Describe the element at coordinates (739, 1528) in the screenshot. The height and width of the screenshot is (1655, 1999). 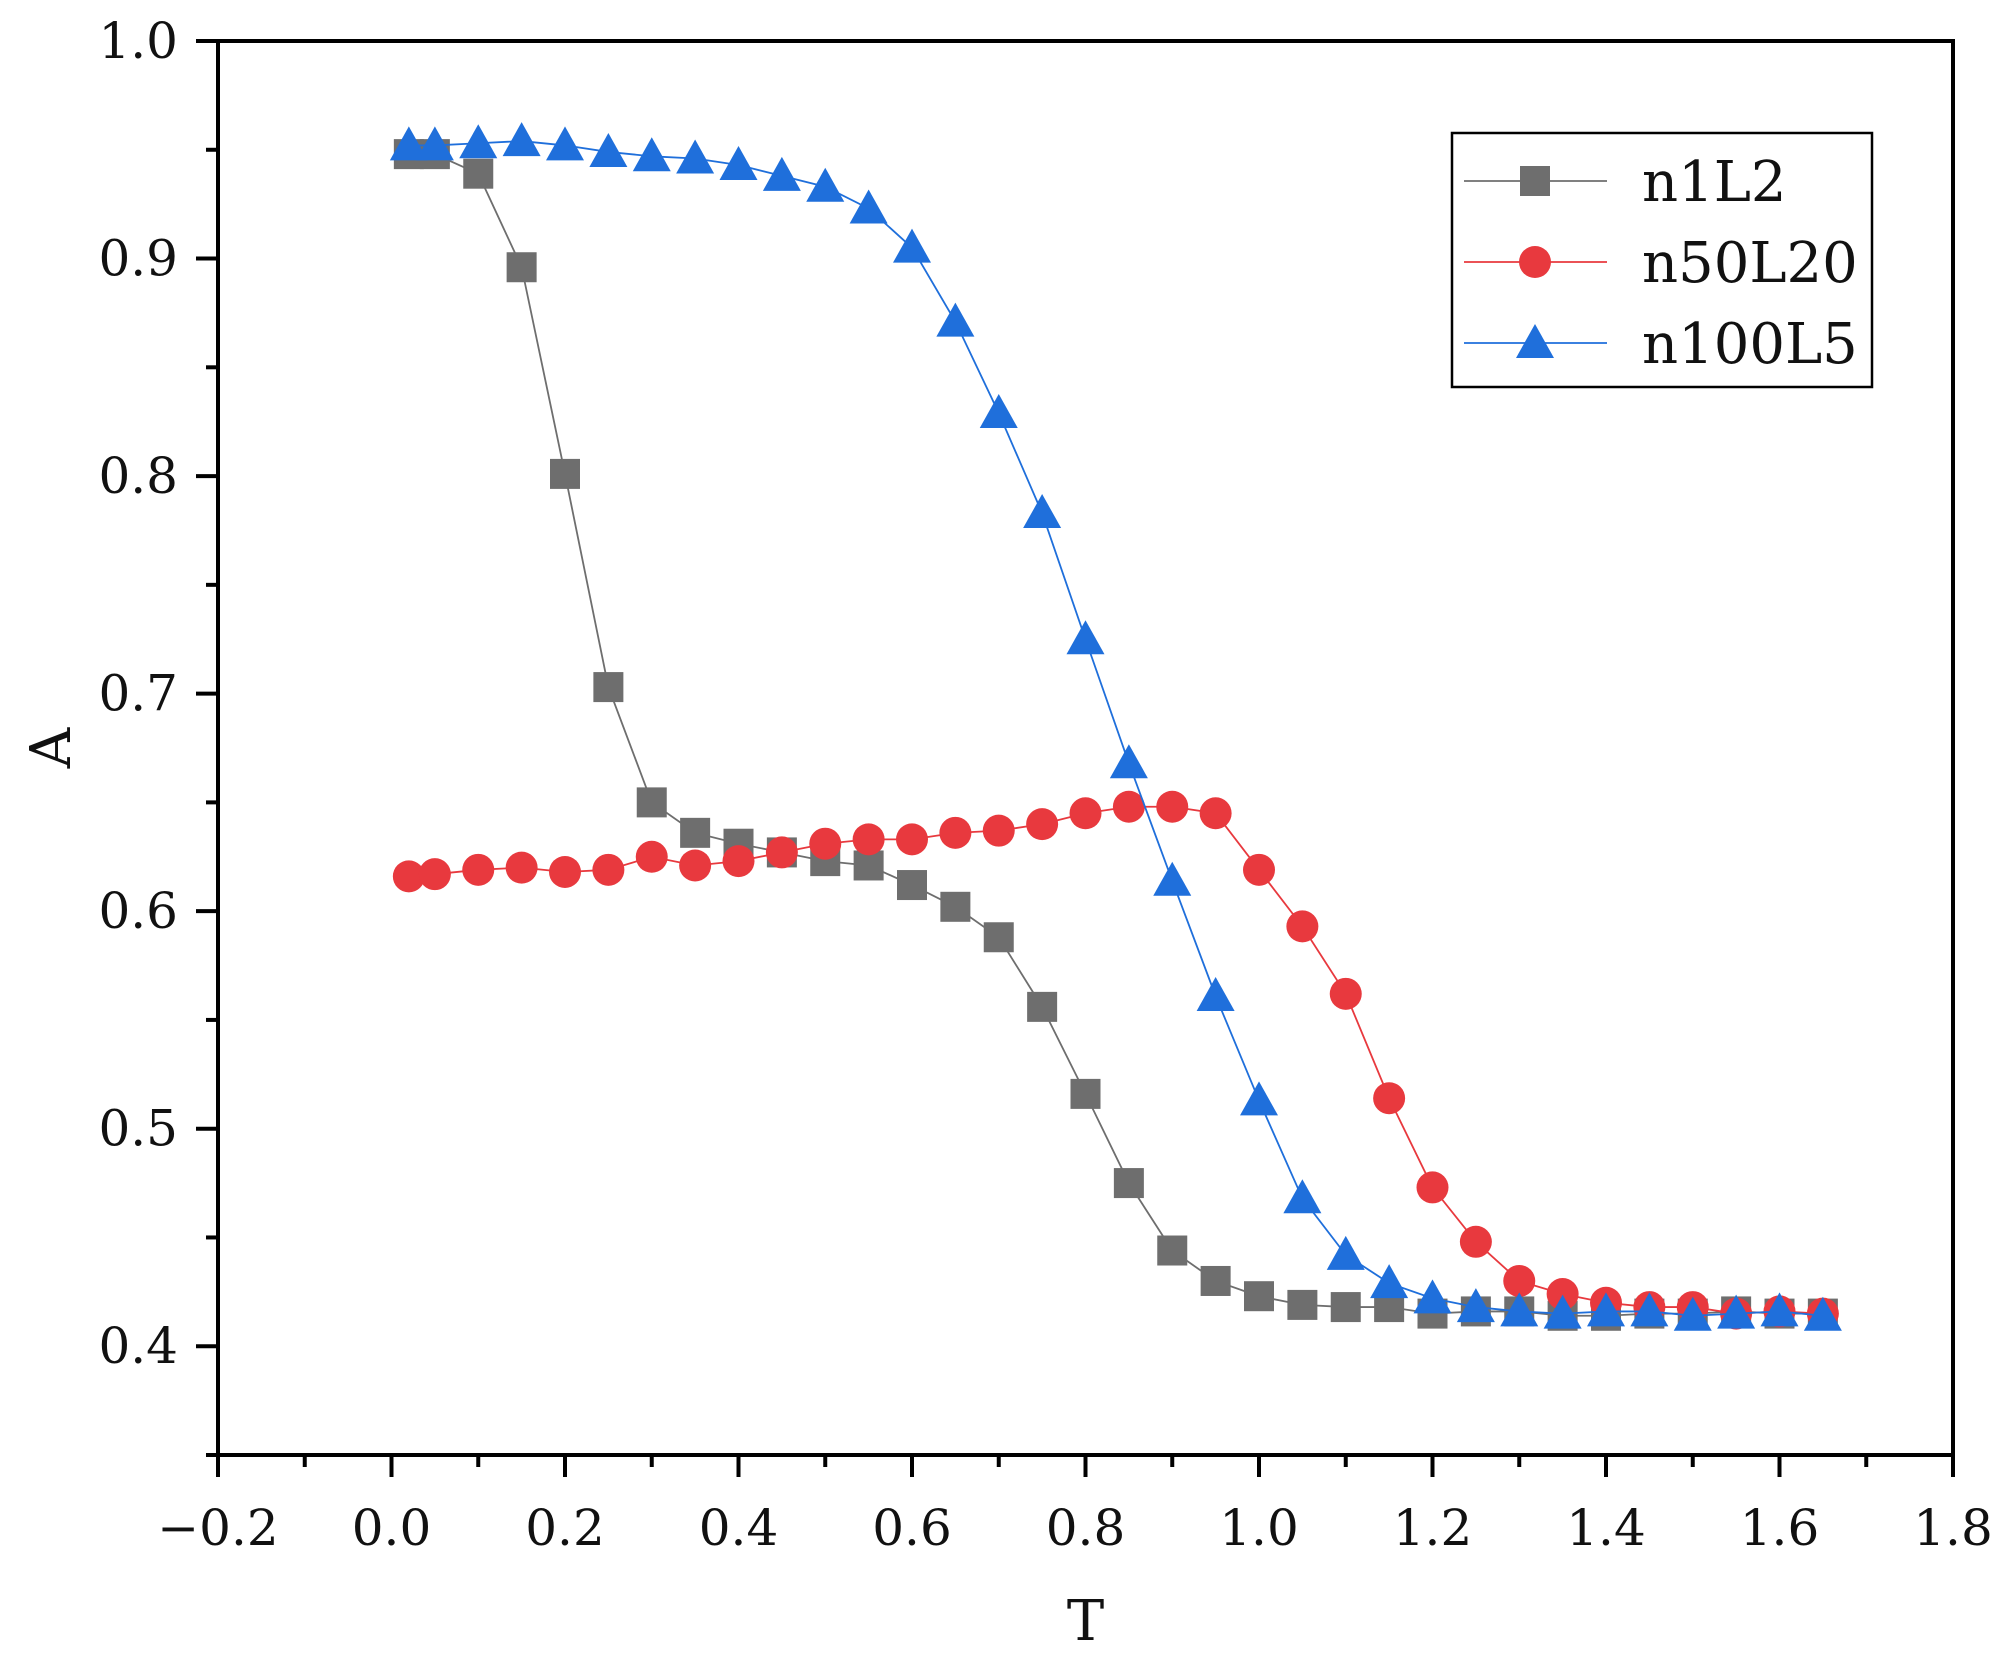
I see `x-tick-label: 0.4` at that location.